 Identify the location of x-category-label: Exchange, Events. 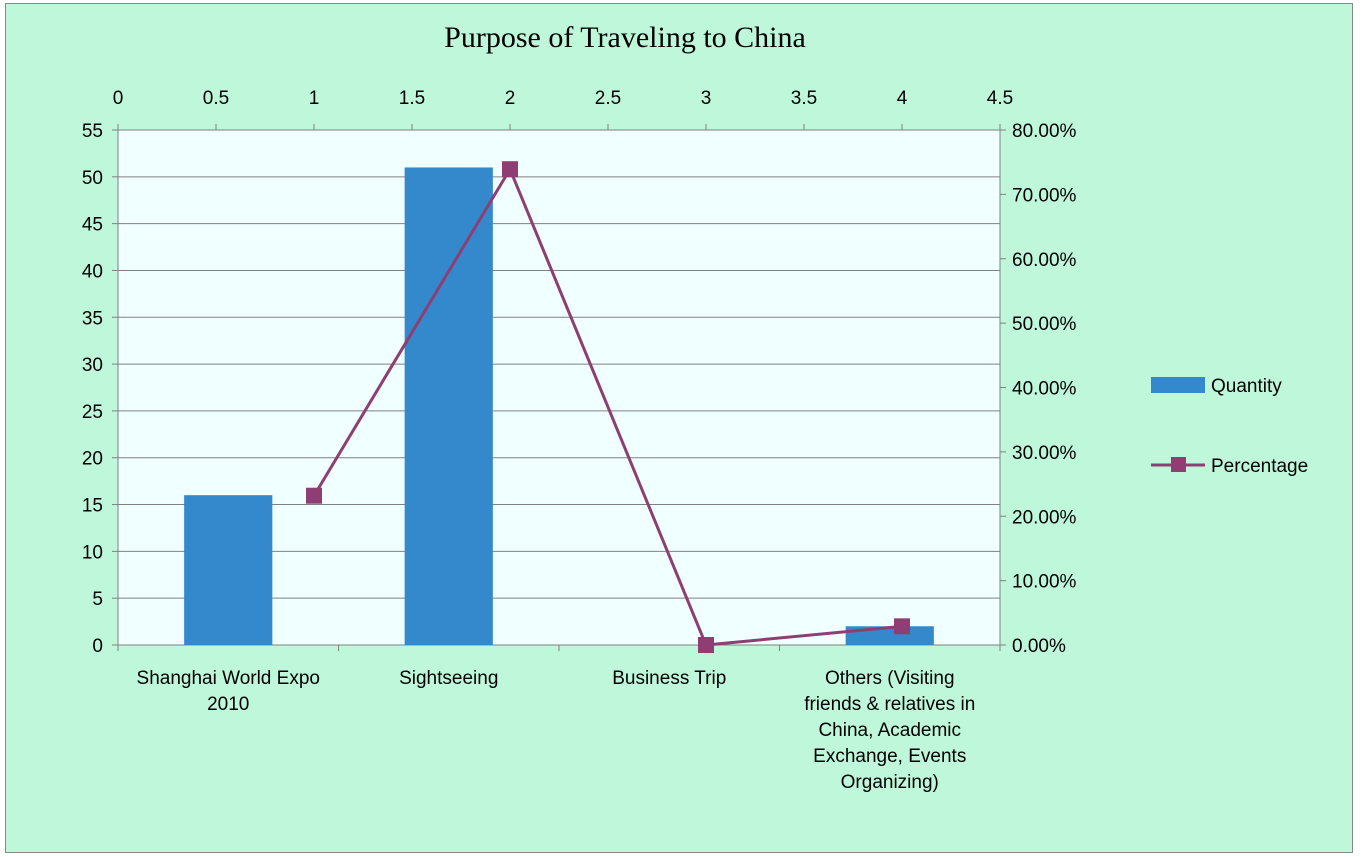
(889, 756).